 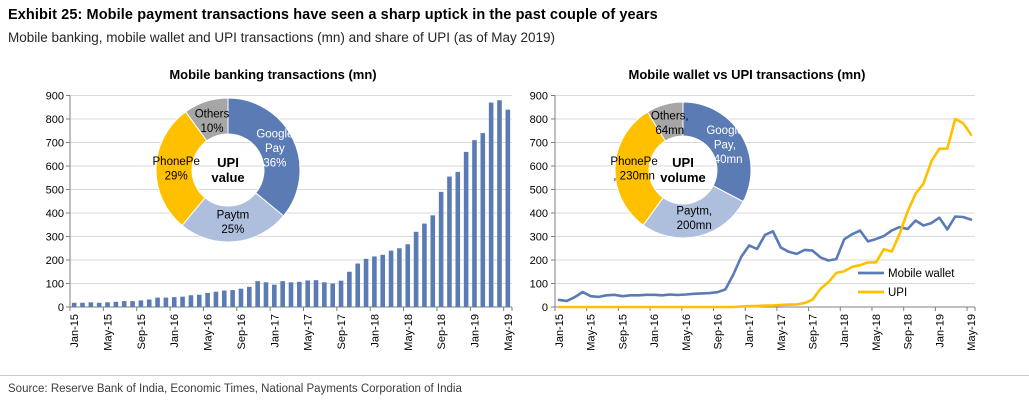 I want to click on y-tick-label: 0, so click(x=61, y=308).